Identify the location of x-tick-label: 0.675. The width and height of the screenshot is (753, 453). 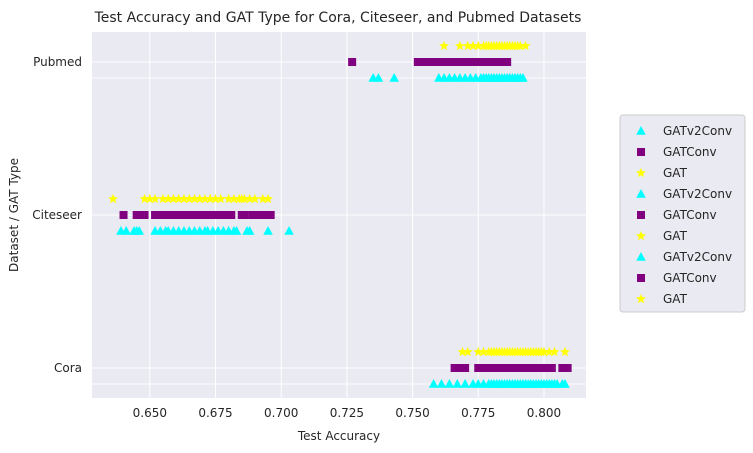
(215, 413).